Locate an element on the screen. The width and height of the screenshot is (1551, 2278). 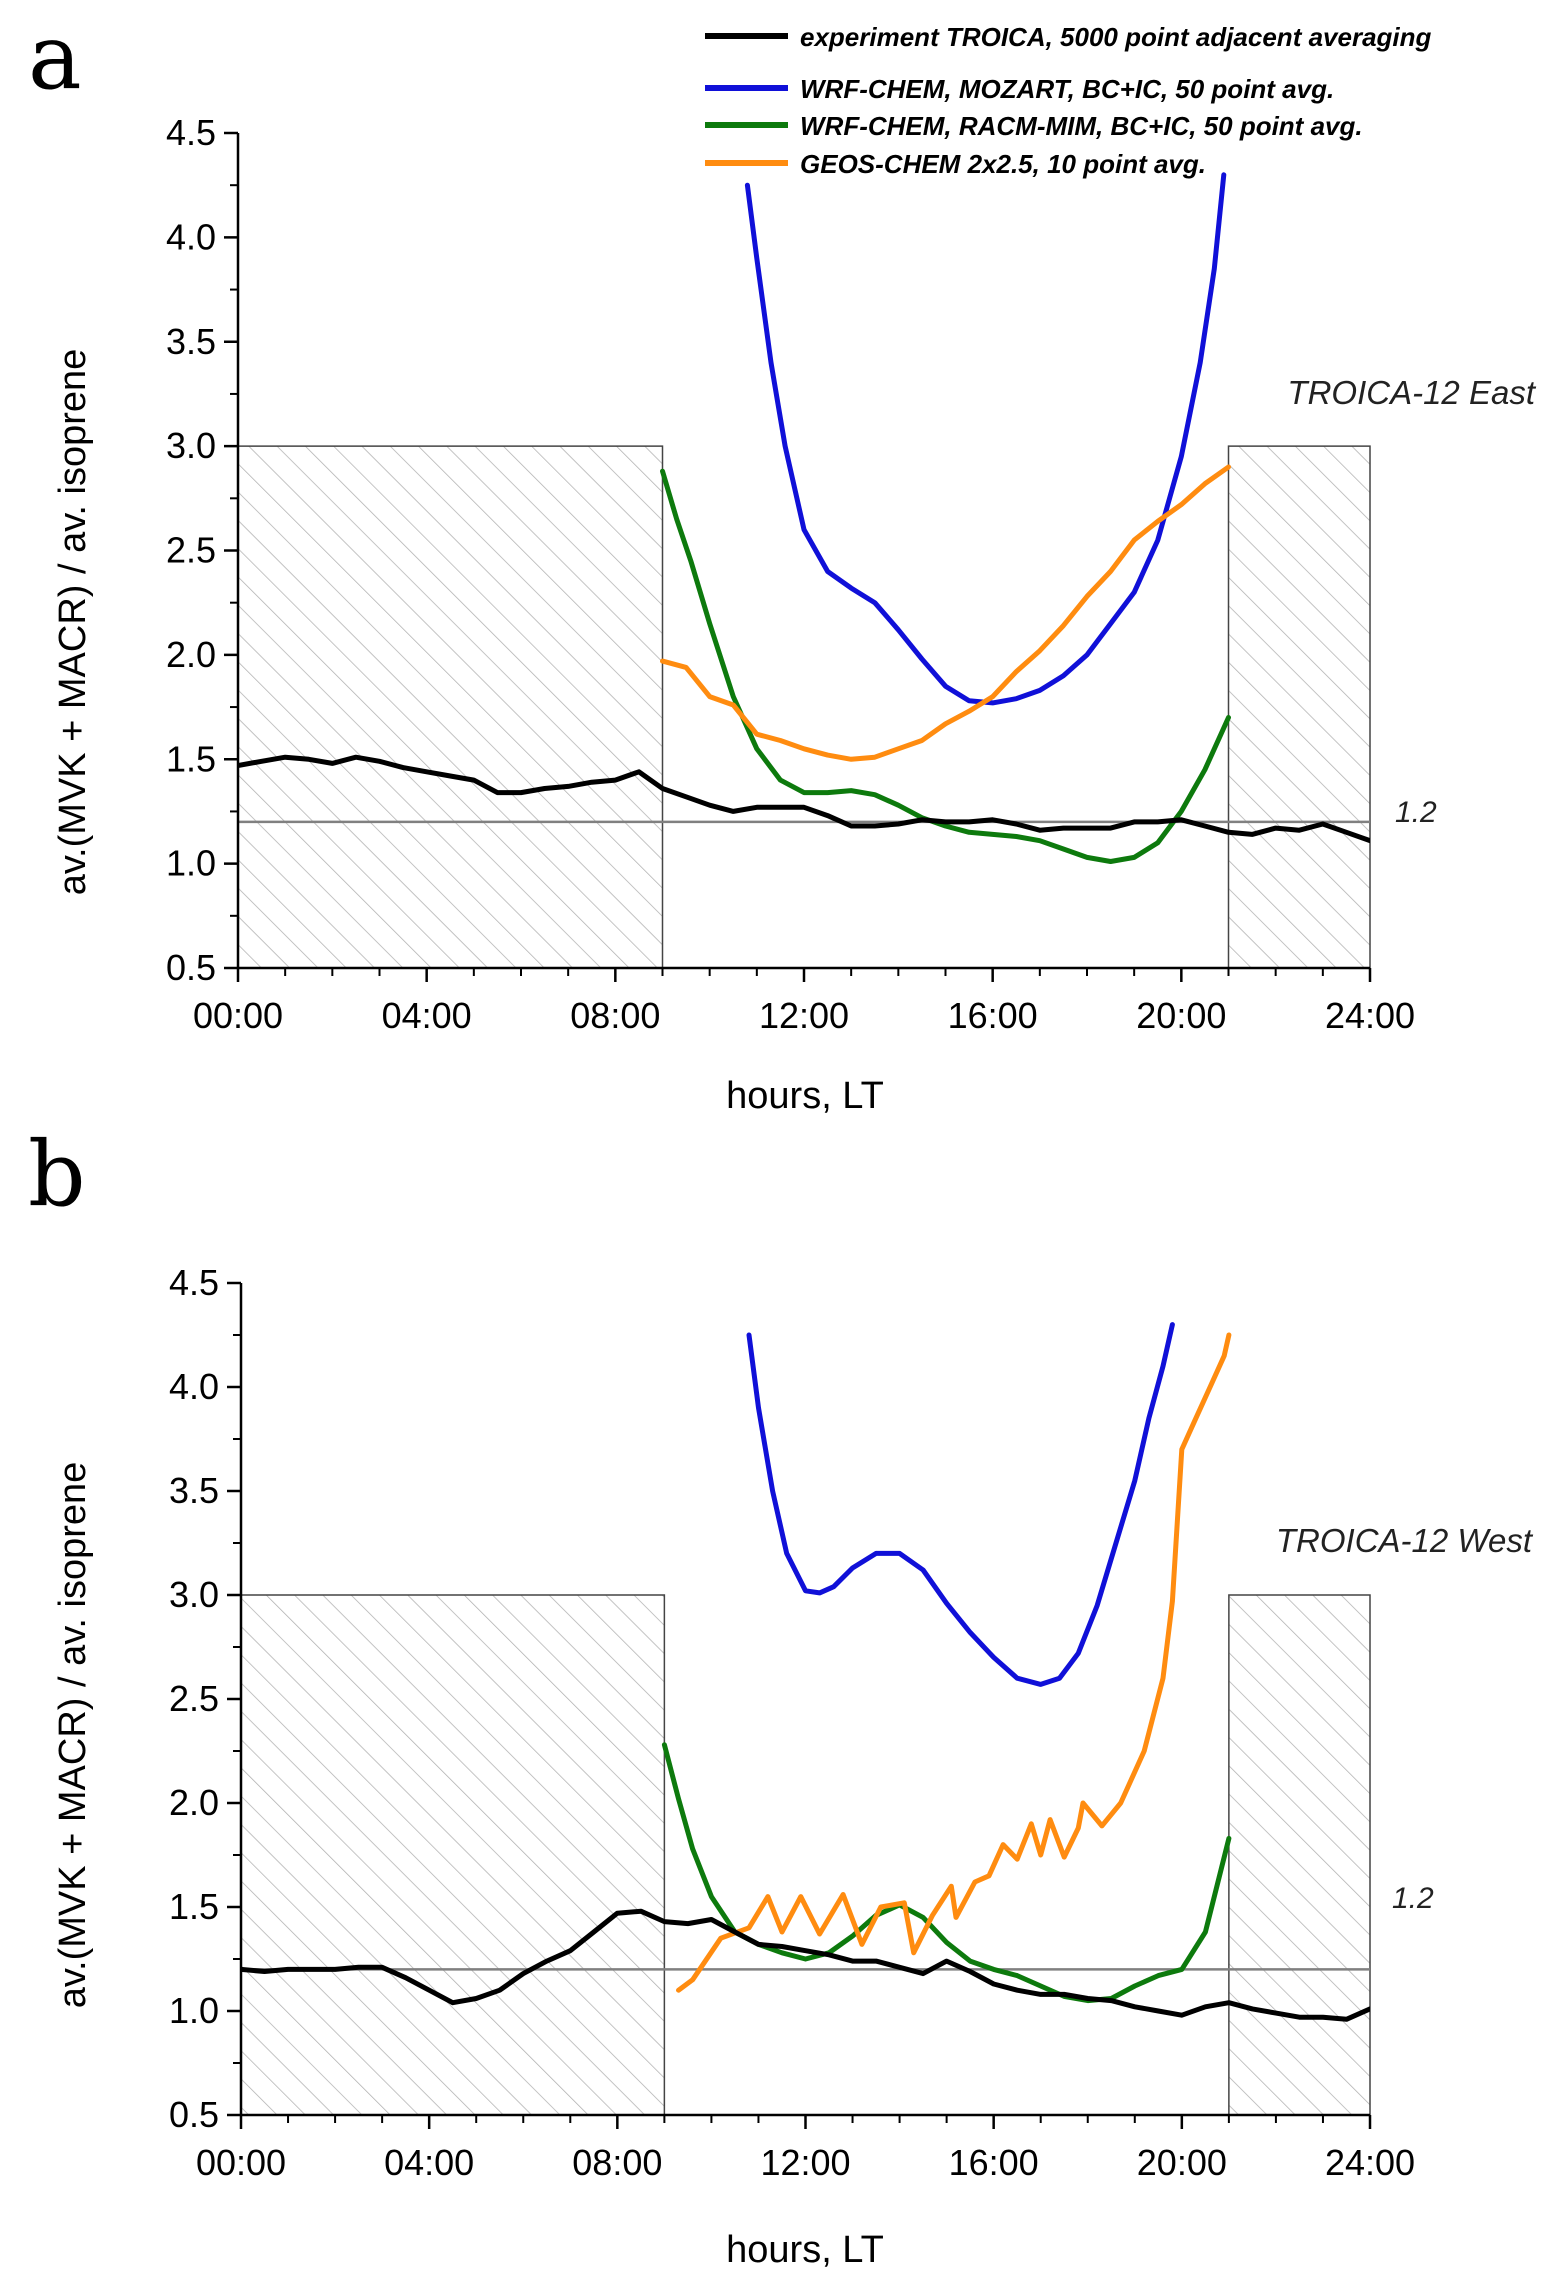
x-tick-label-b: 00:00 is located at coordinates (241, 2162).